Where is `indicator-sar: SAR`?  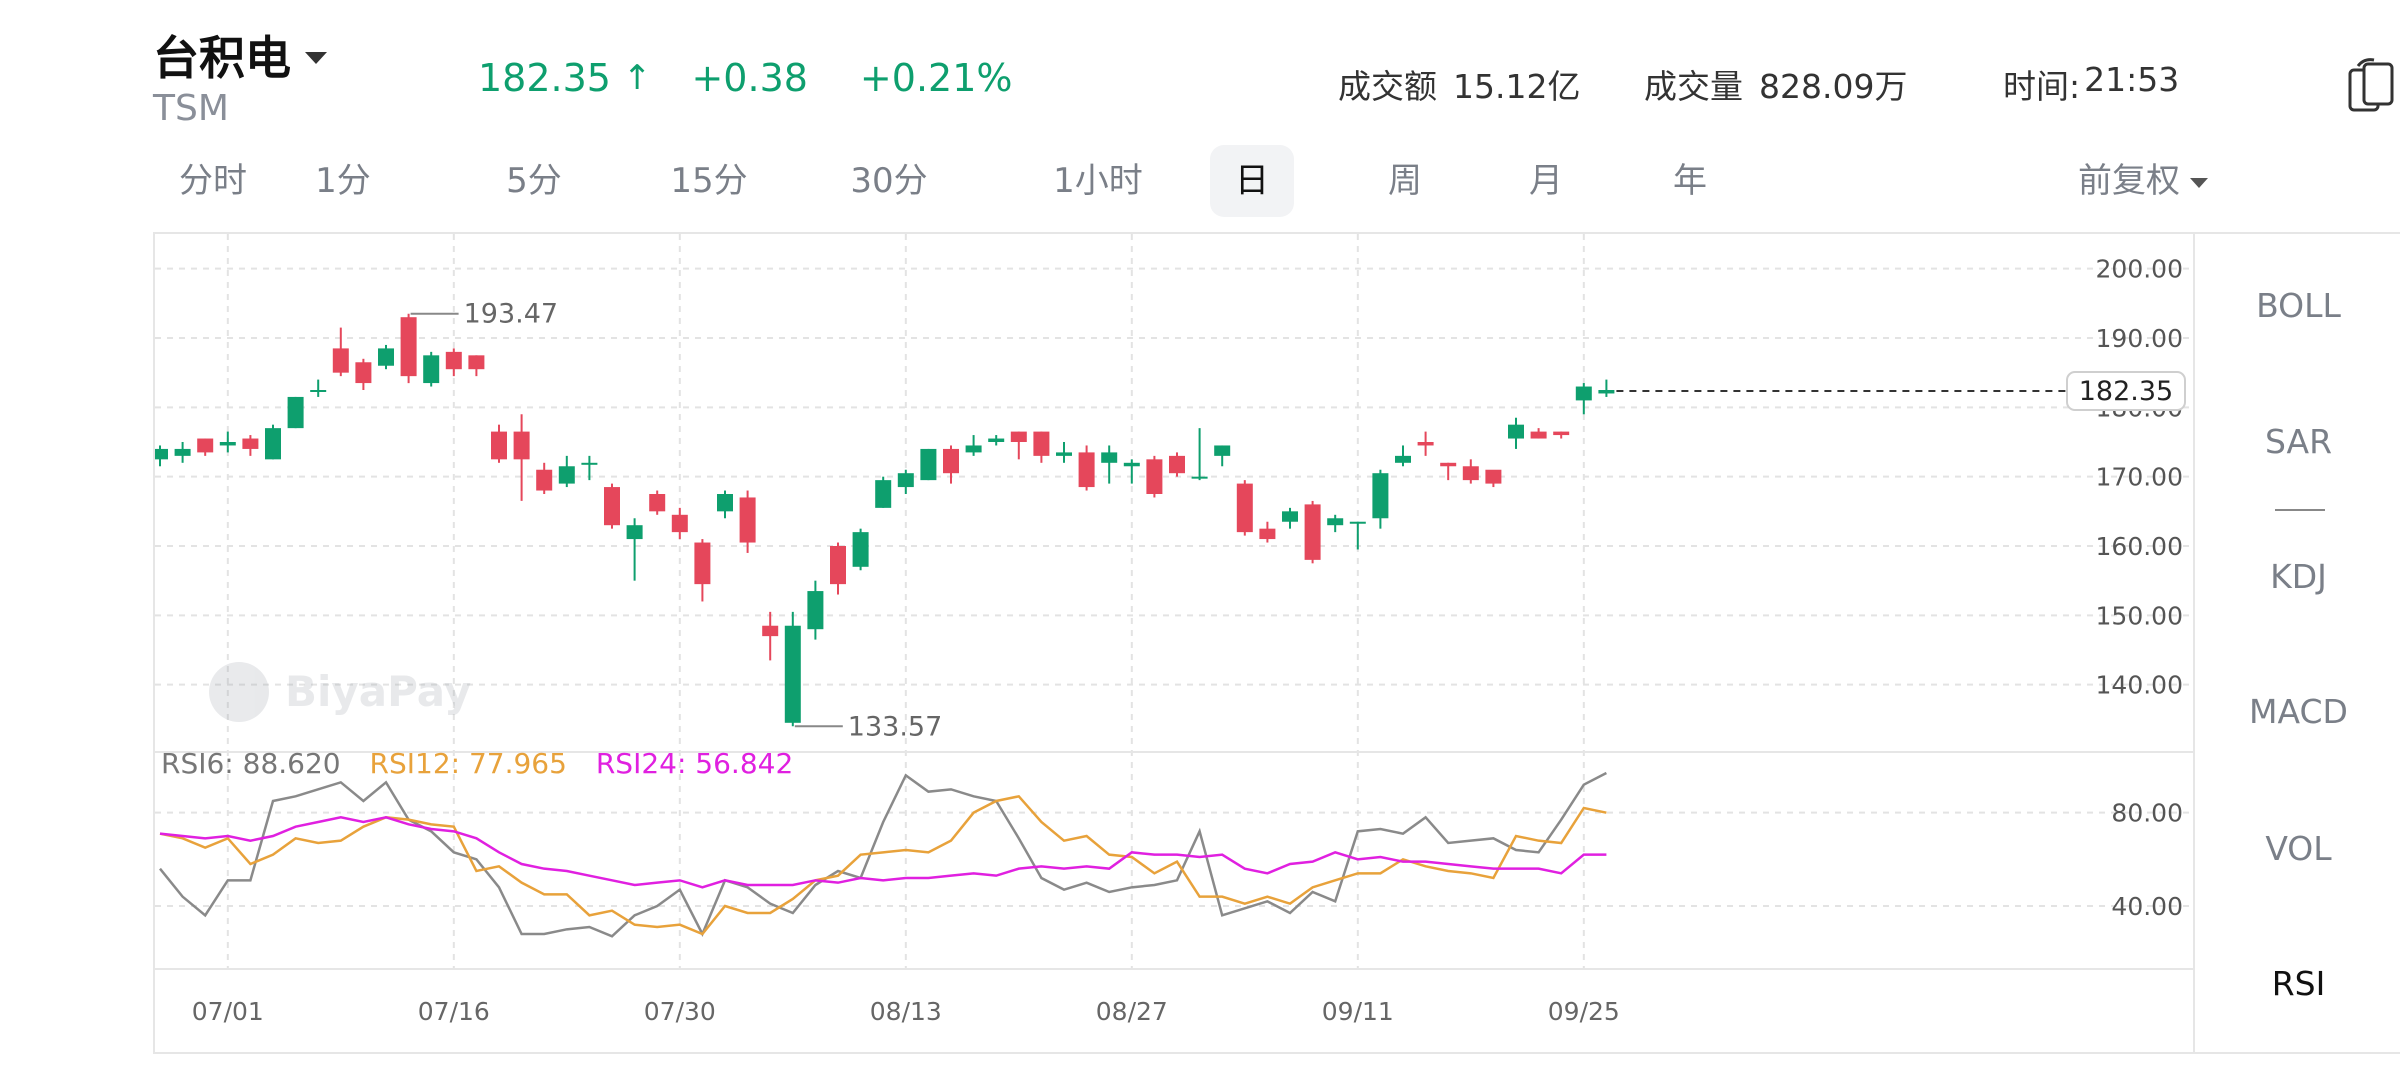 indicator-sar: SAR is located at coordinates (2298, 441).